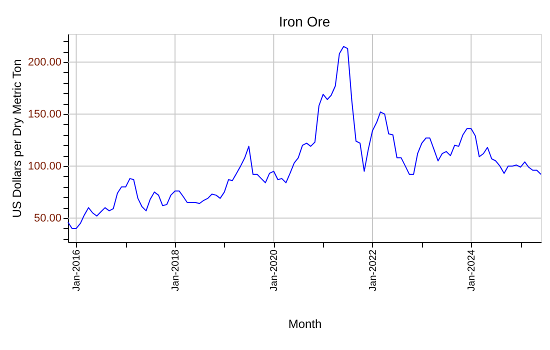 The height and width of the screenshot is (350, 550). What do you see at coordinates (45, 166) in the screenshot?
I see `y-tick-label: 100.00` at bounding box center [45, 166].